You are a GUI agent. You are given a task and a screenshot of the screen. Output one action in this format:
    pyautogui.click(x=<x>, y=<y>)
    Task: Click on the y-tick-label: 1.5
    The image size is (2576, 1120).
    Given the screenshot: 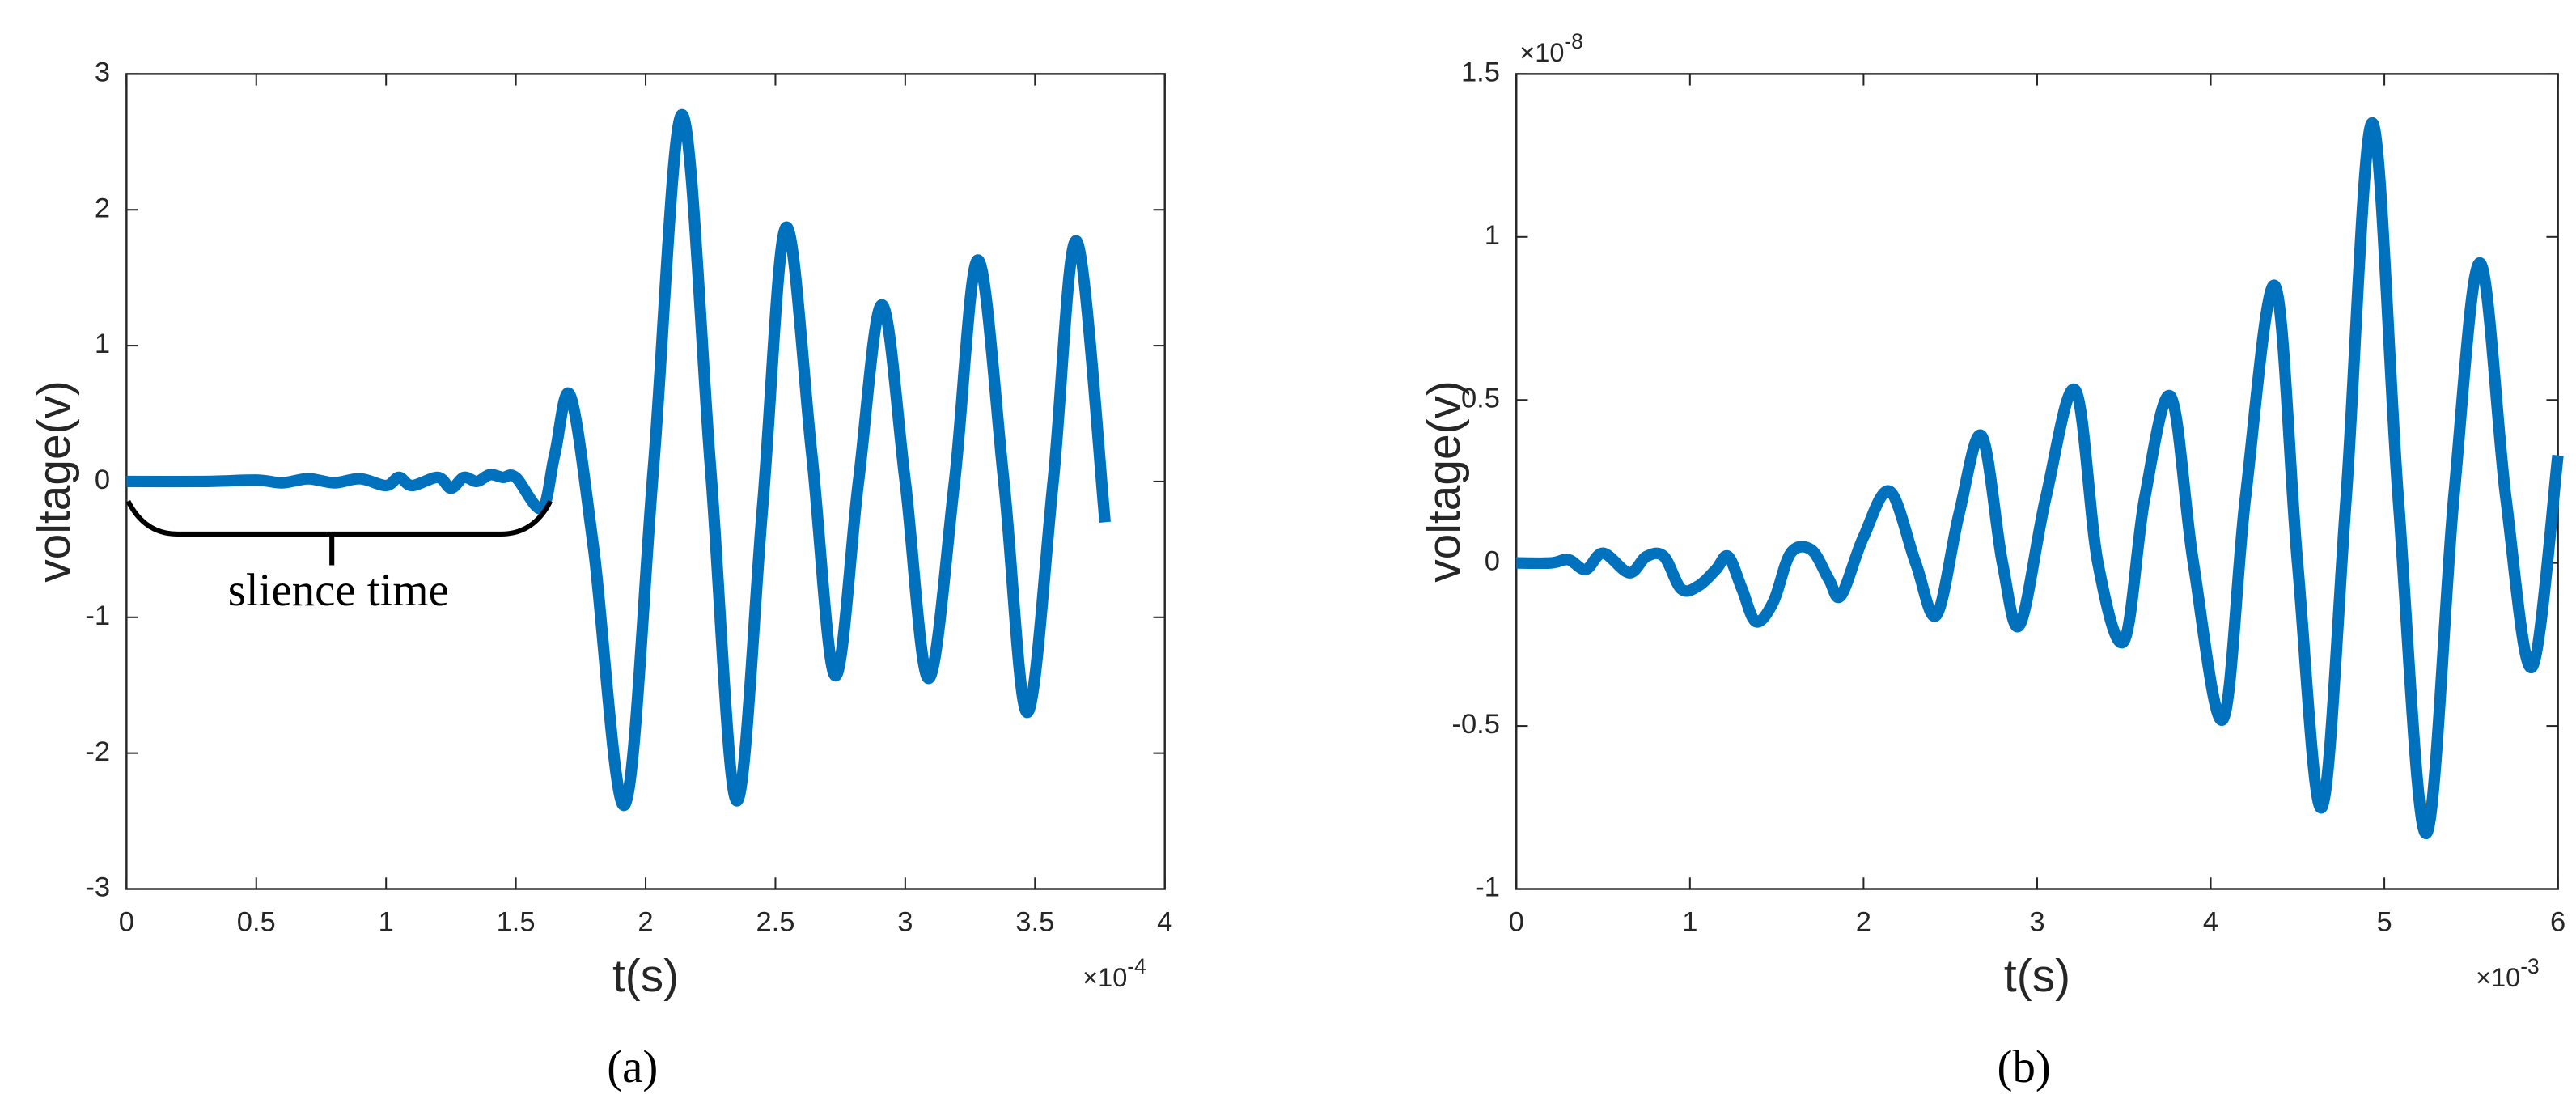 What is the action you would take?
    pyautogui.click(x=1480, y=72)
    